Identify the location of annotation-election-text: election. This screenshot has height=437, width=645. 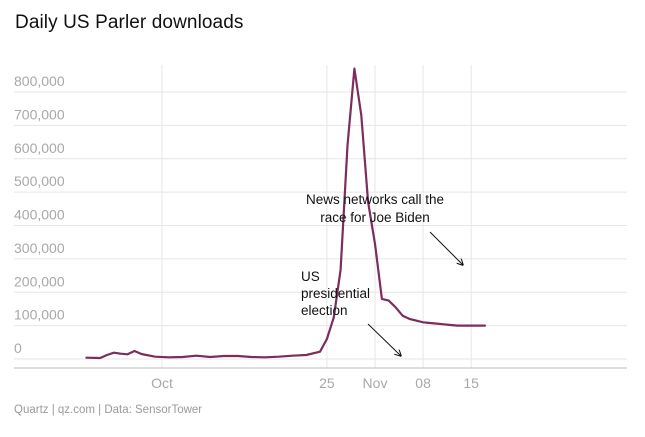
(324, 310).